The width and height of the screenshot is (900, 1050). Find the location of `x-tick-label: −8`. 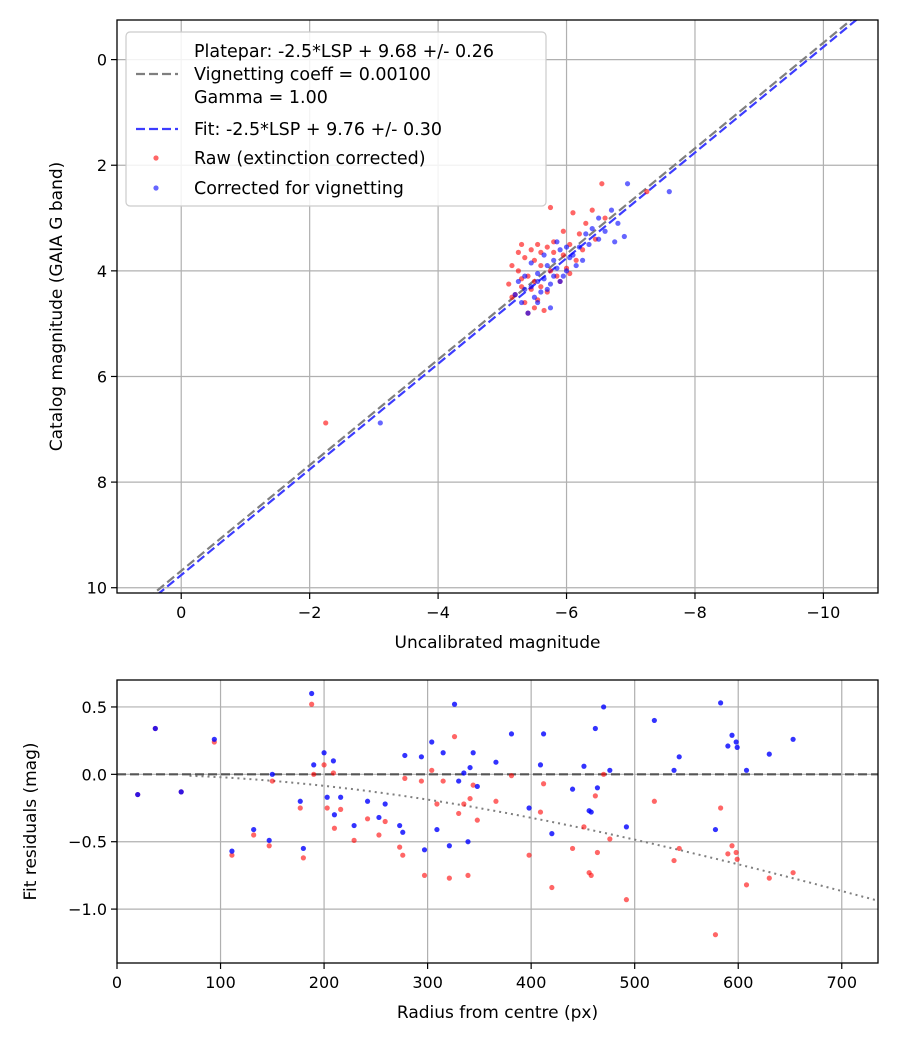

x-tick-label: −8 is located at coordinates (695, 612).